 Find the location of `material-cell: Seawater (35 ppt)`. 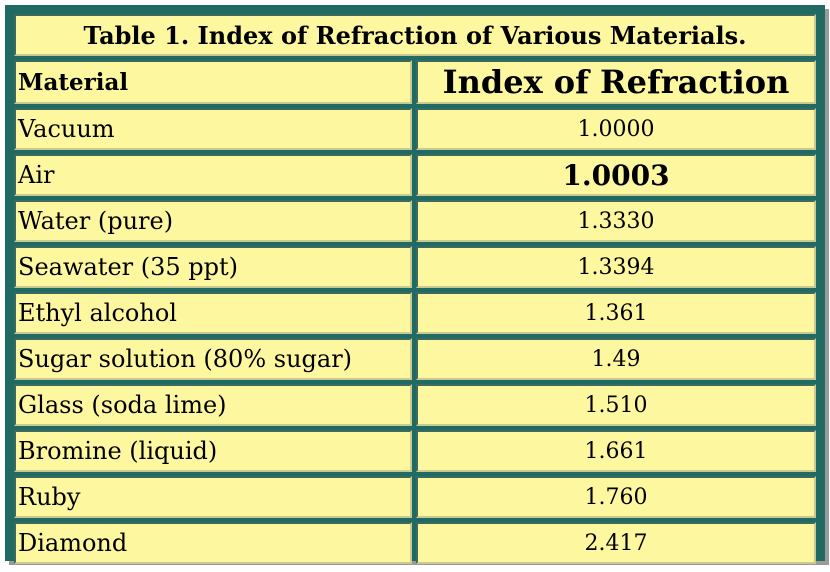

material-cell: Seawater (35 ppt) is located at coordinates (213, 267).